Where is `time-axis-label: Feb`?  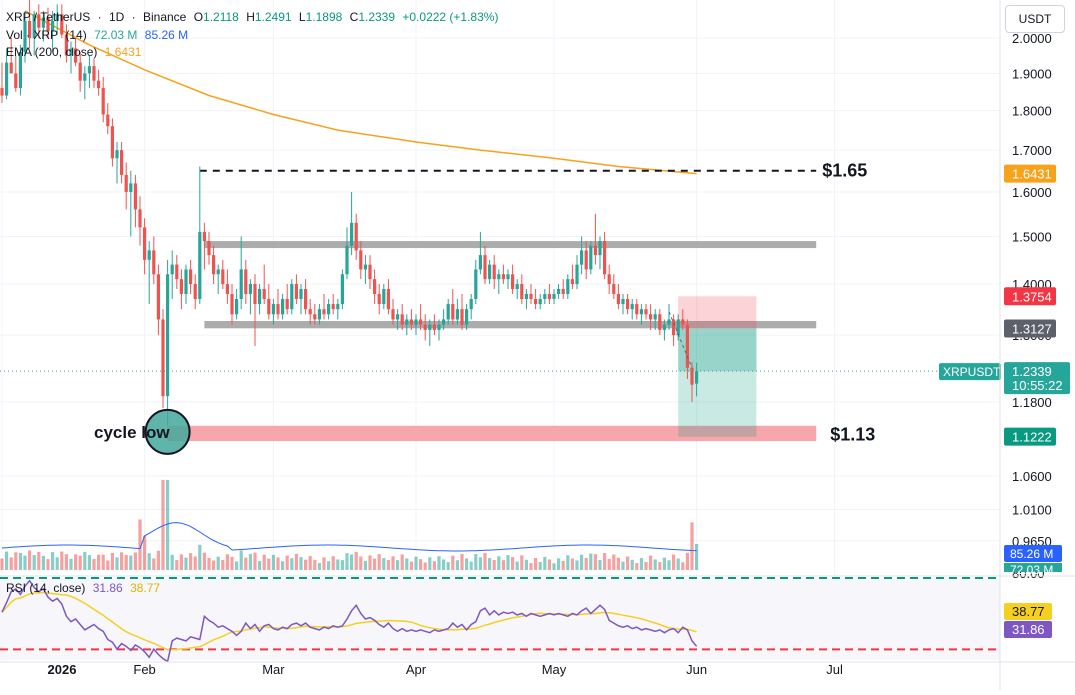
time-axis-label: Feb is located at coordinates (144, 669).